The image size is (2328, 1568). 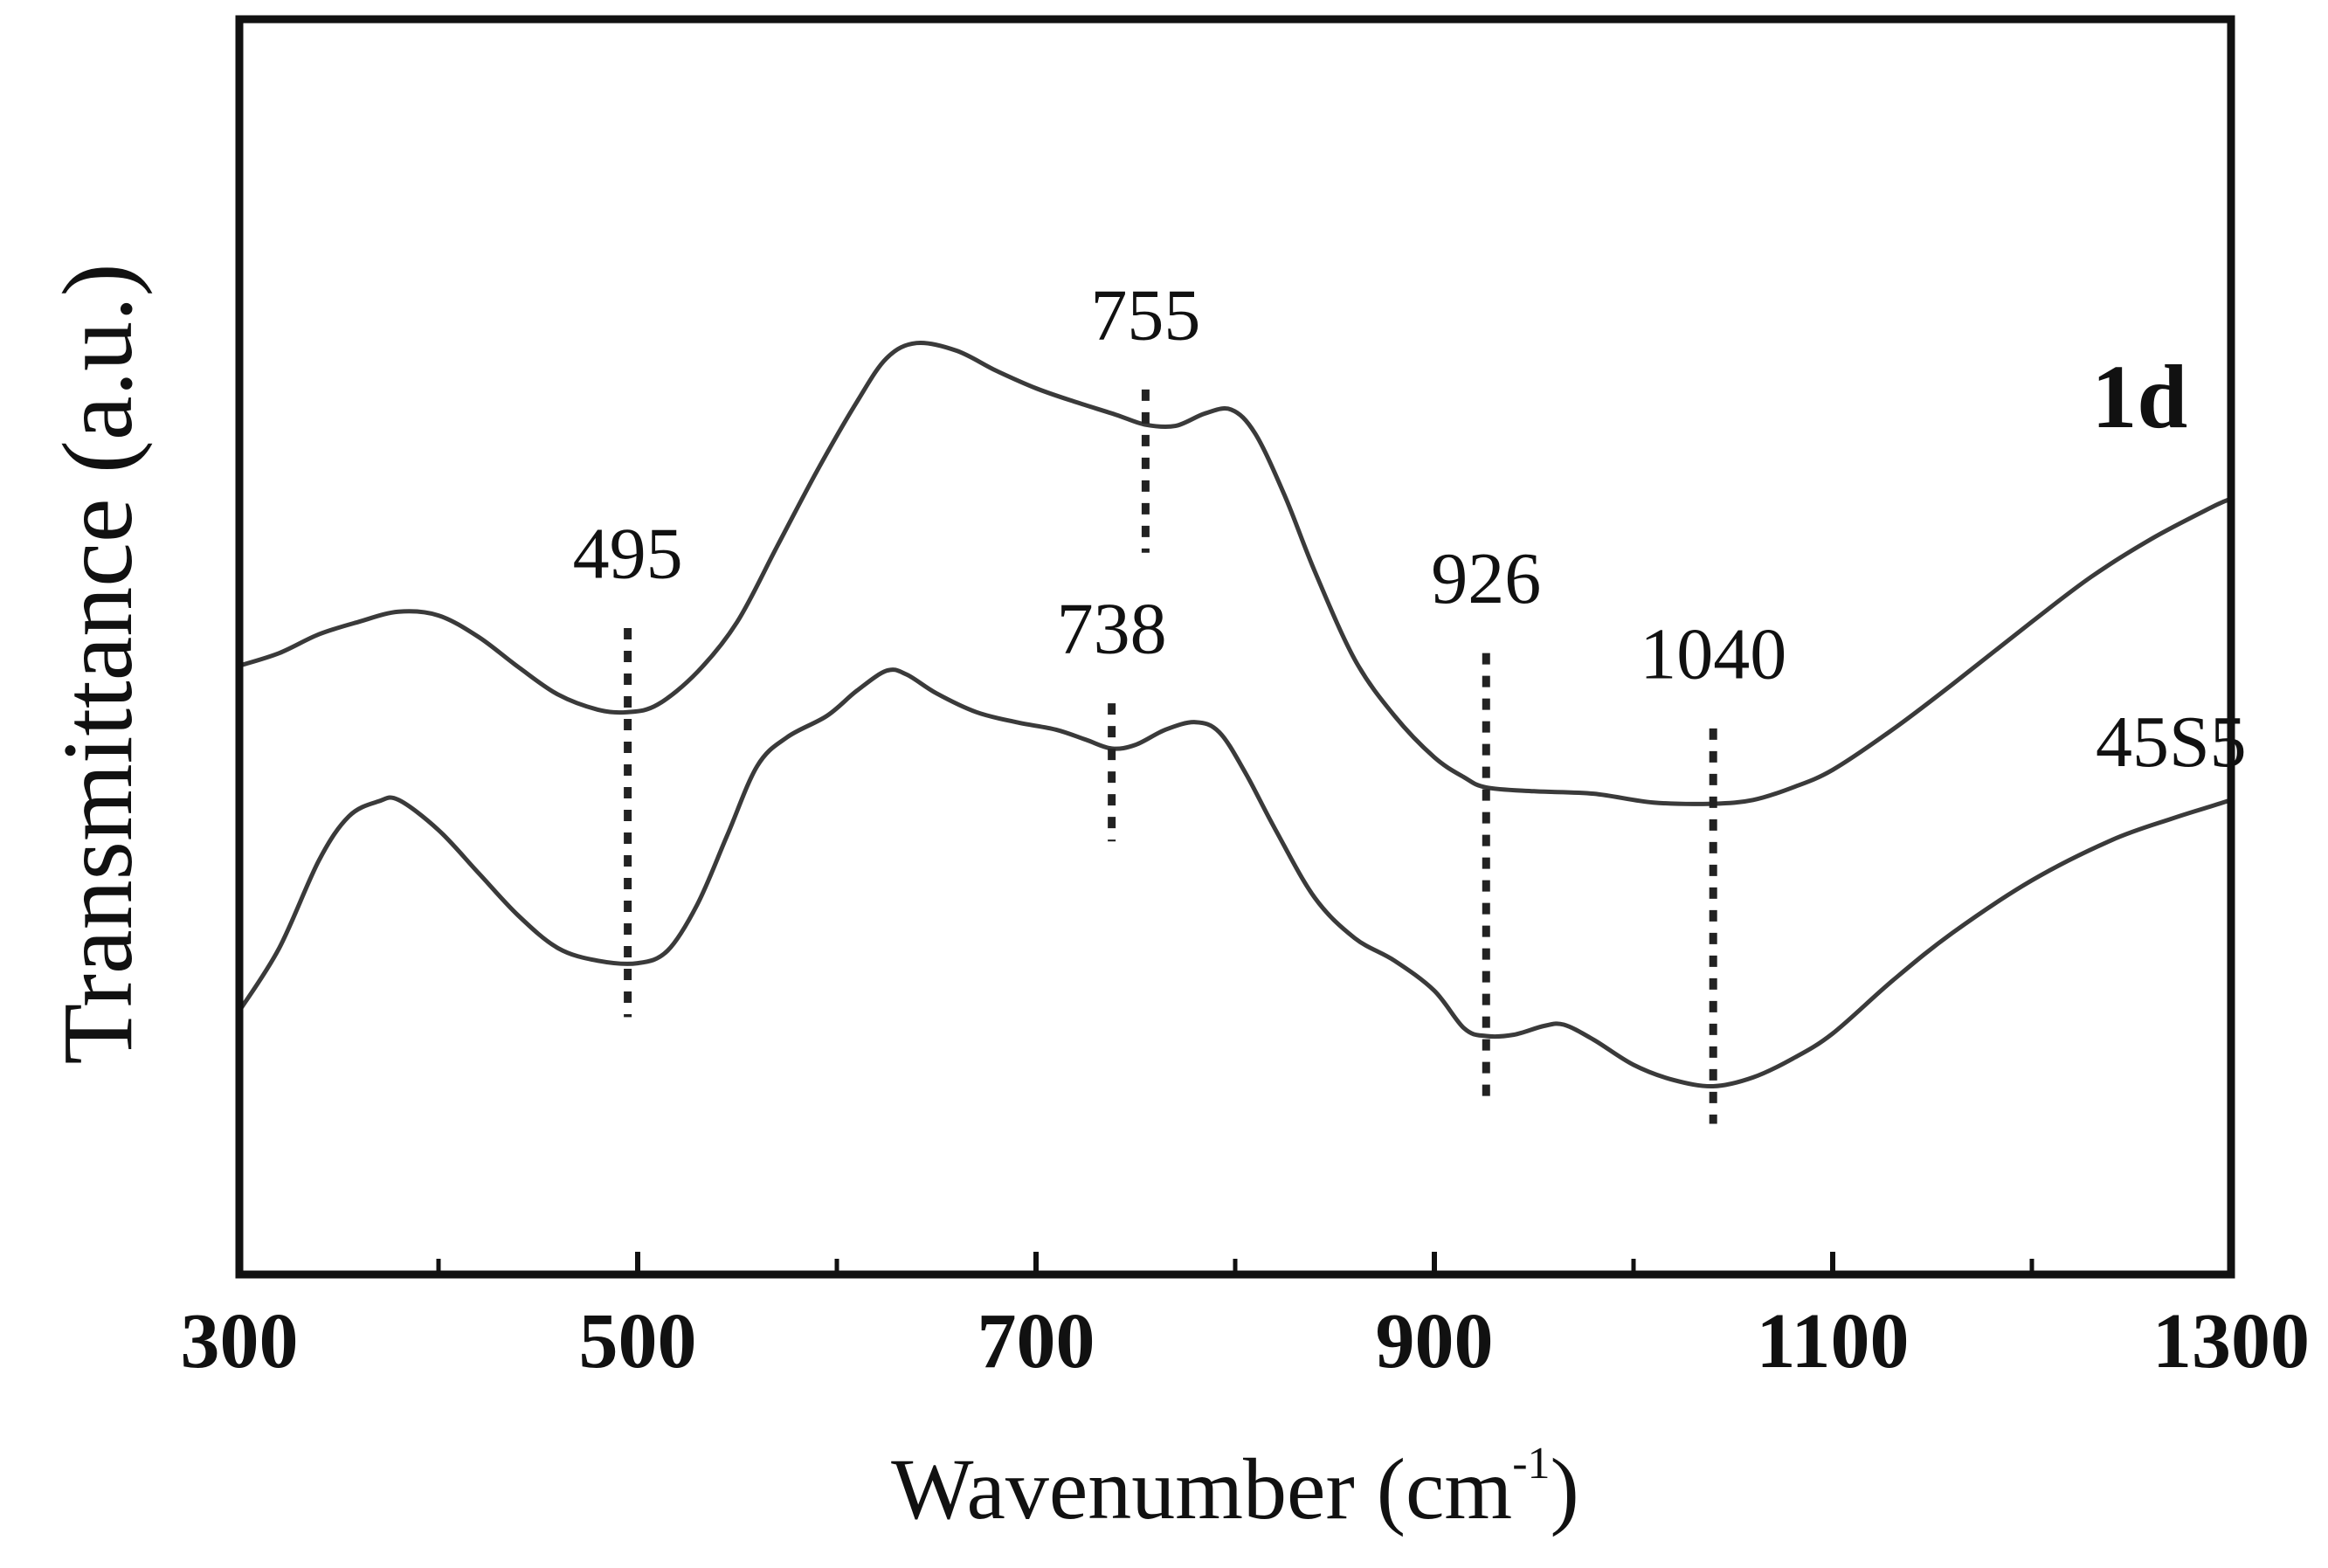 I want to click on series-label-45s5: 45S5, so click(x=2171, y=742).